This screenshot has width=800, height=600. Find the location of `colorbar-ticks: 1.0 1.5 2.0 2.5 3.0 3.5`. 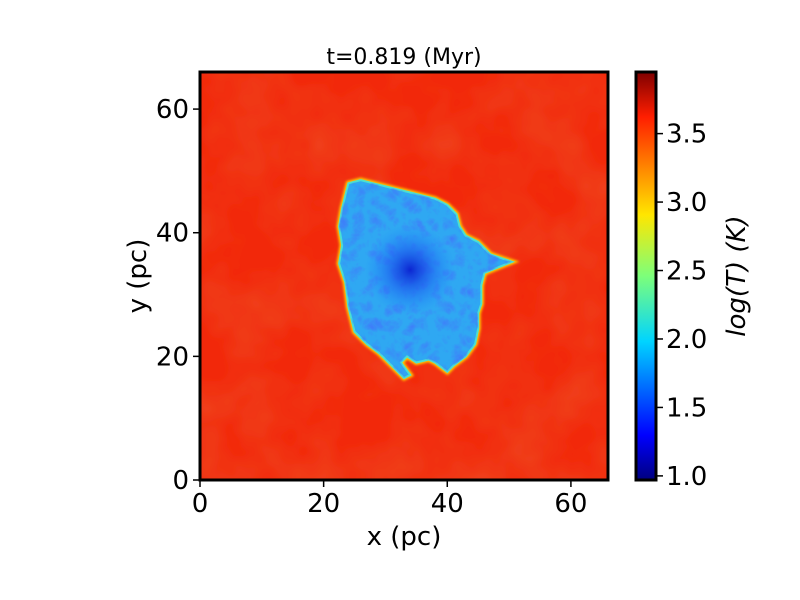

colorbar-ticks: 1.0 1.5 2.0 2.5 3.0 3.5 is located at coordinates (681, 306).